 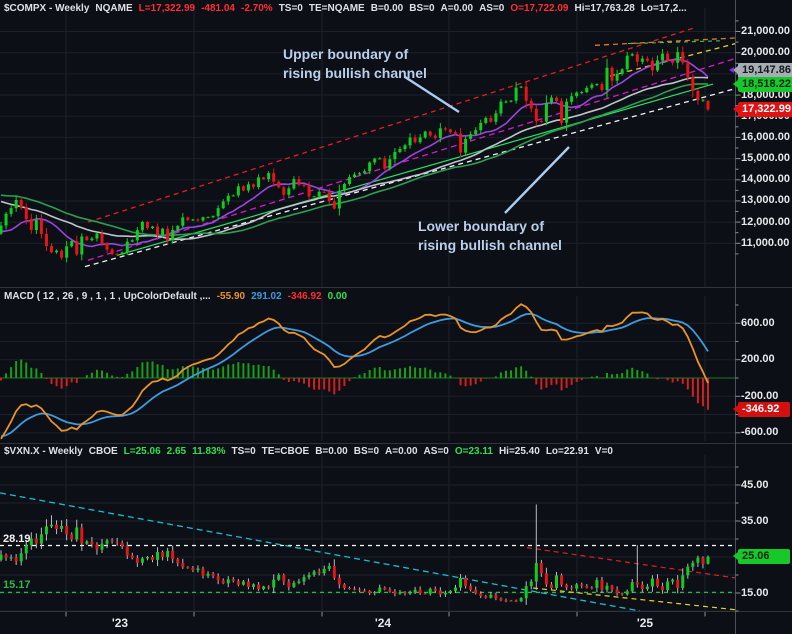 I want to click on ma-marker, so click(x=731, y=70).